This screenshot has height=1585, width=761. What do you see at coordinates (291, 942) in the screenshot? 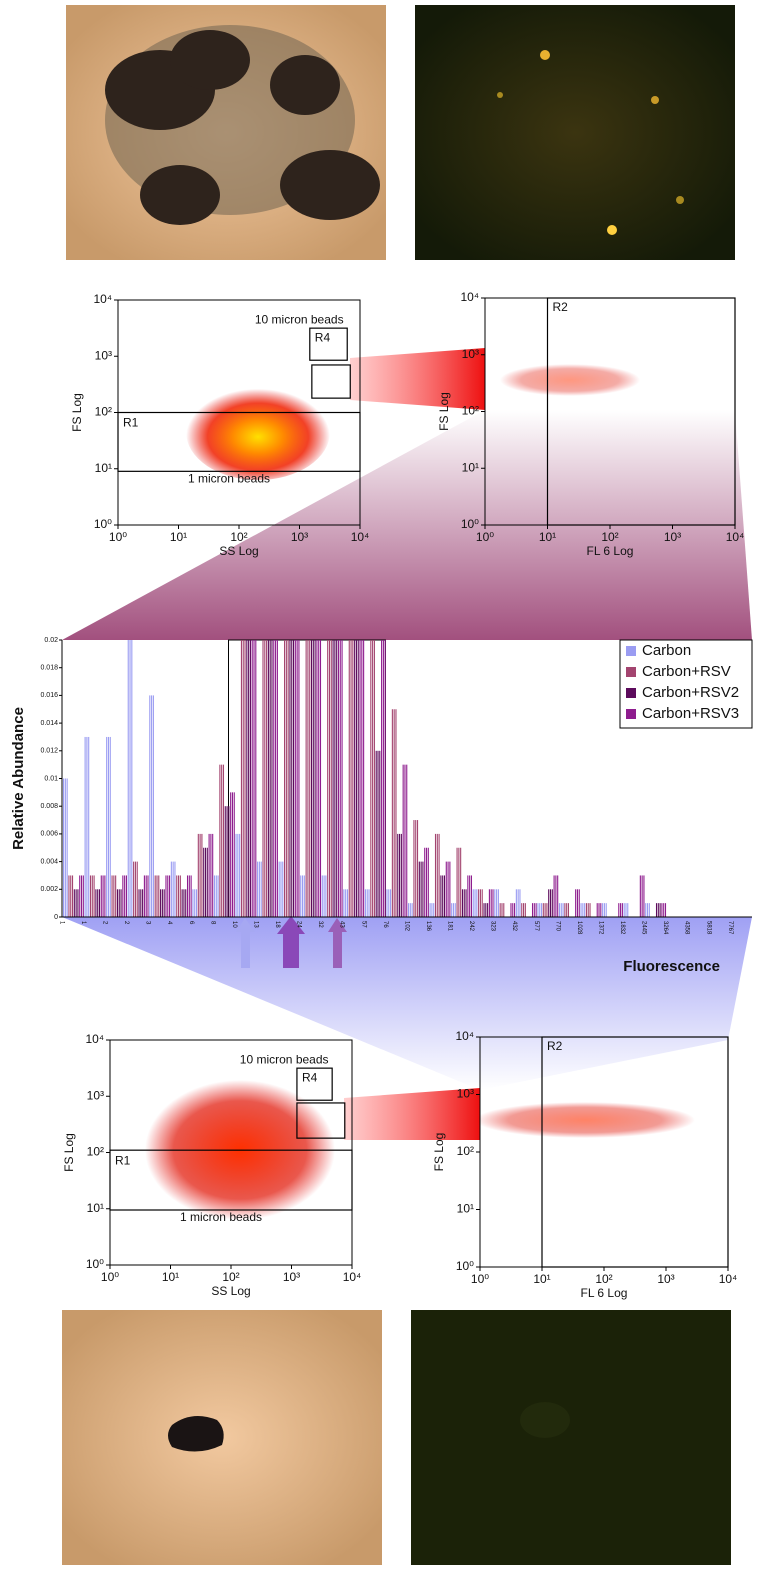
I see `arrow` at bounding box center [291, 942].